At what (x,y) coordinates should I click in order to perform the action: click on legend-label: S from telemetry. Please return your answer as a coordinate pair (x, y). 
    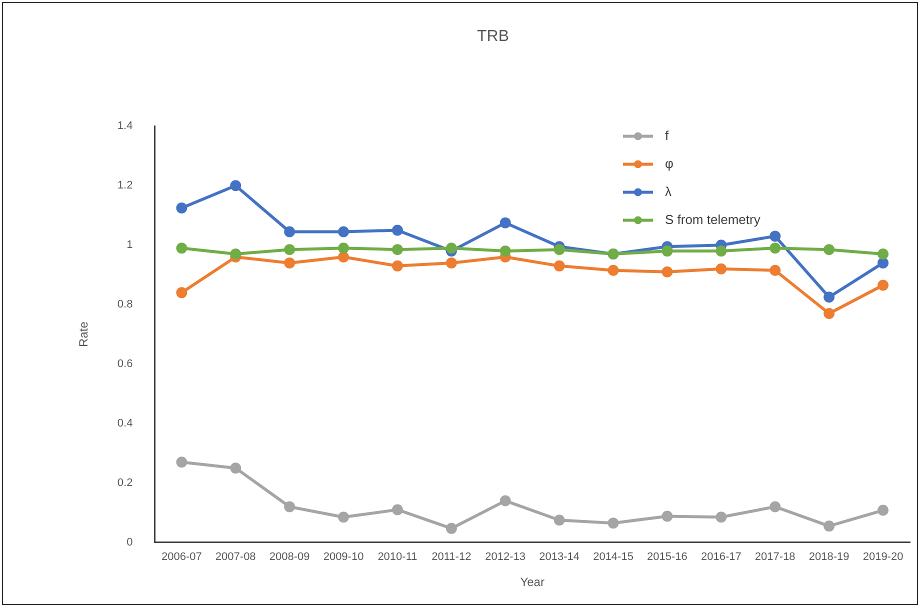
    Looking at the image, I should click on (712, 219).